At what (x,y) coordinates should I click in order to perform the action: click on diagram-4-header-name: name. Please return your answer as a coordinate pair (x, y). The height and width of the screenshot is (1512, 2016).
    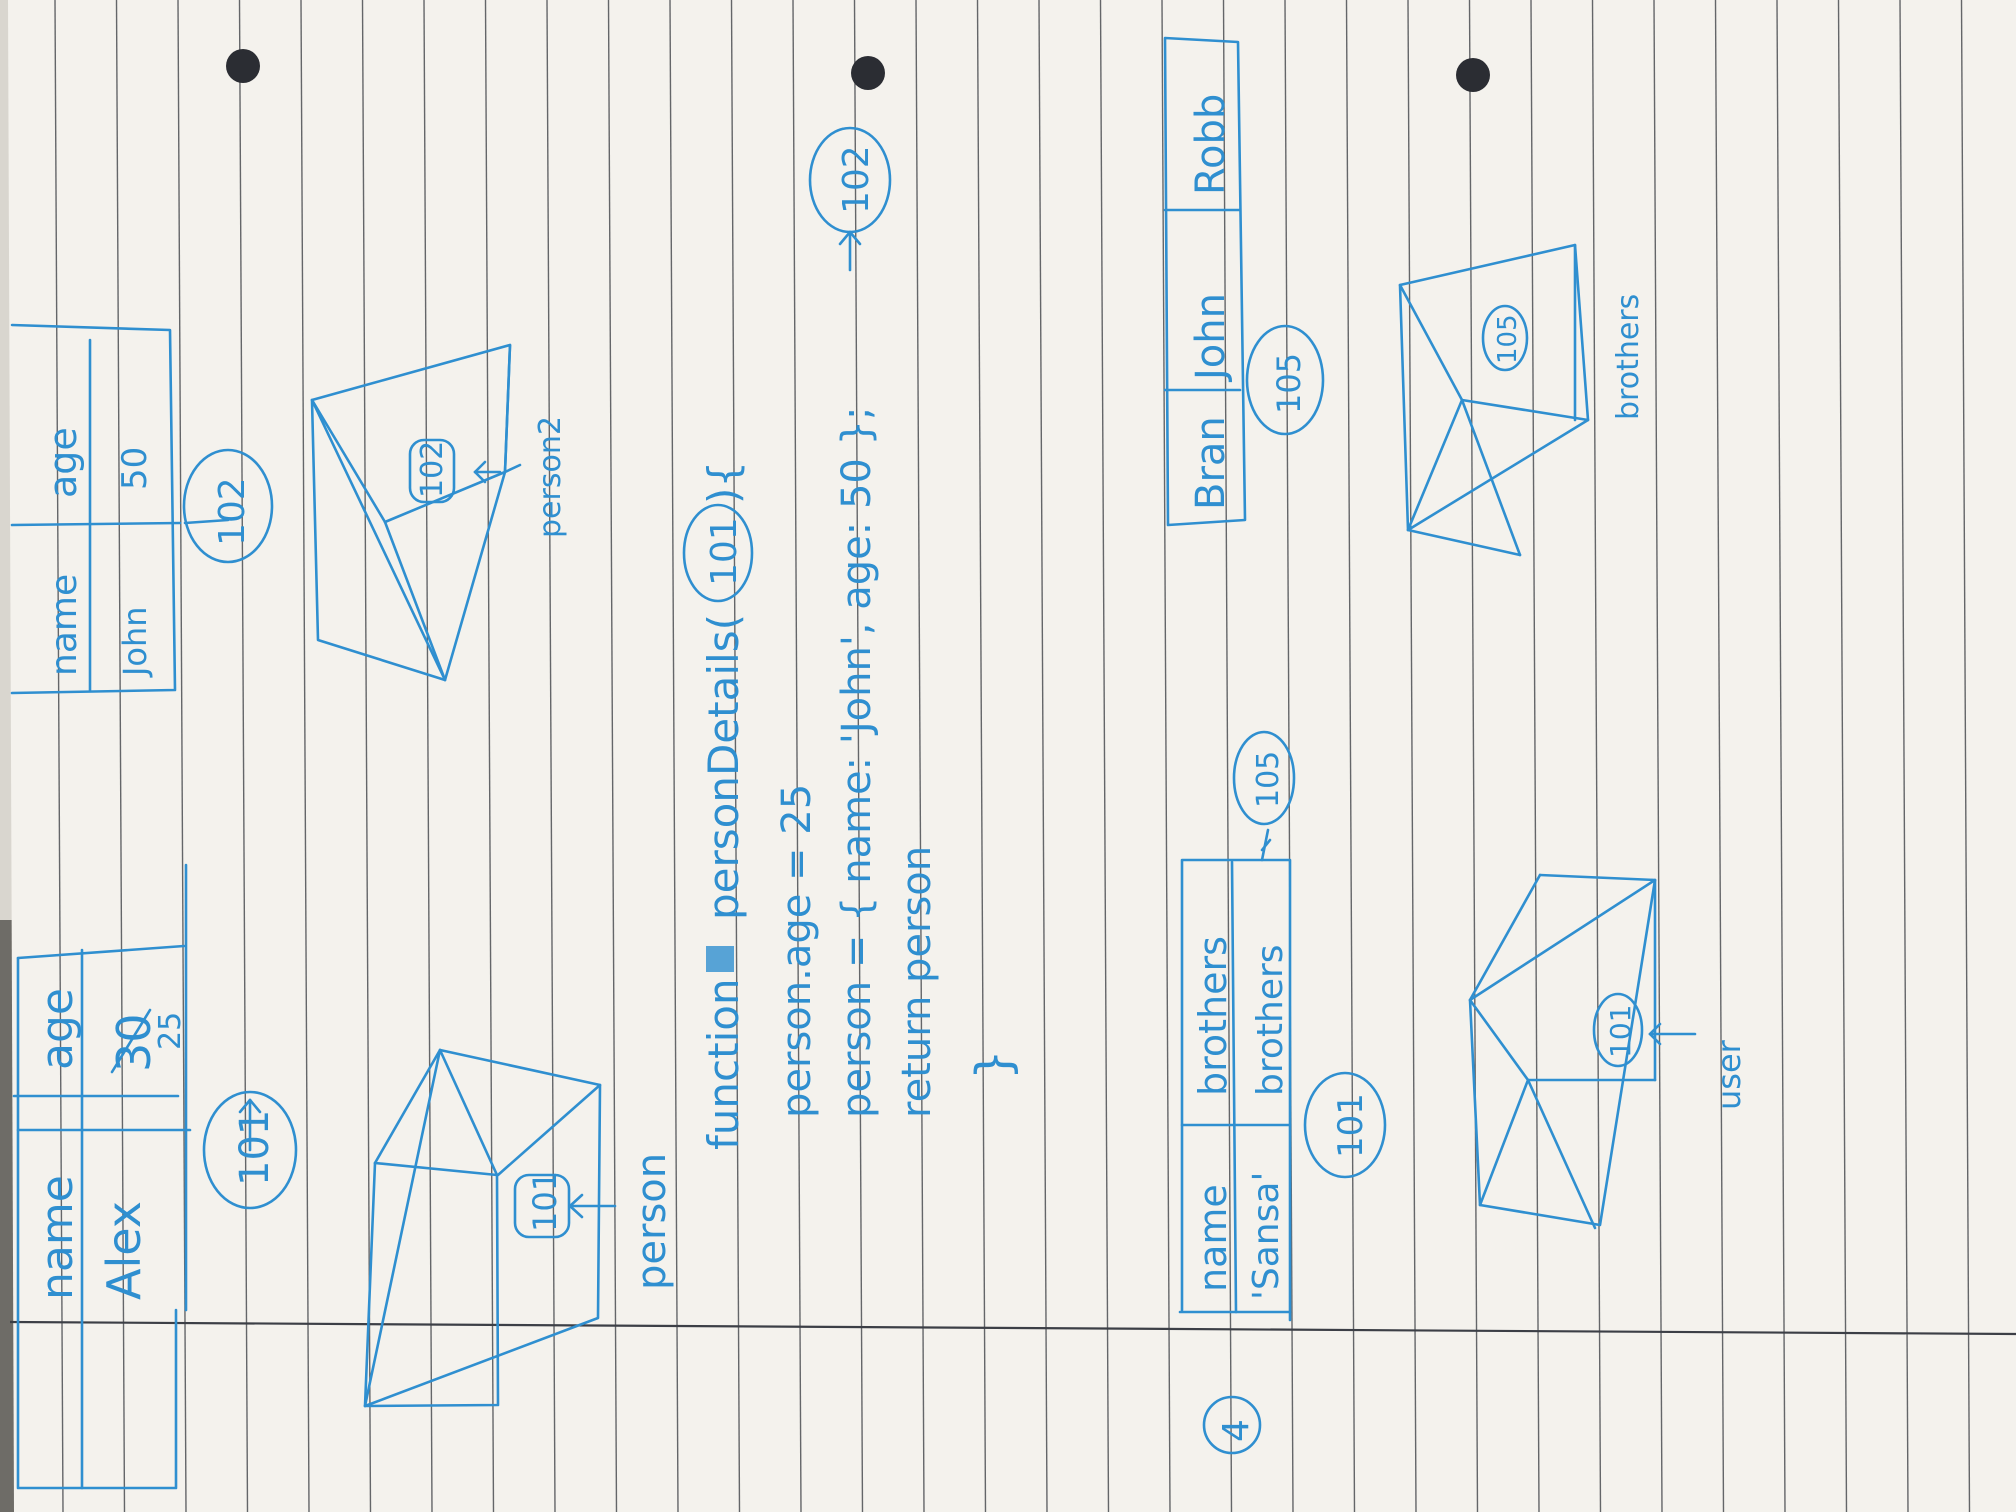
    Looking at the image, I should click on (1213, 1238).